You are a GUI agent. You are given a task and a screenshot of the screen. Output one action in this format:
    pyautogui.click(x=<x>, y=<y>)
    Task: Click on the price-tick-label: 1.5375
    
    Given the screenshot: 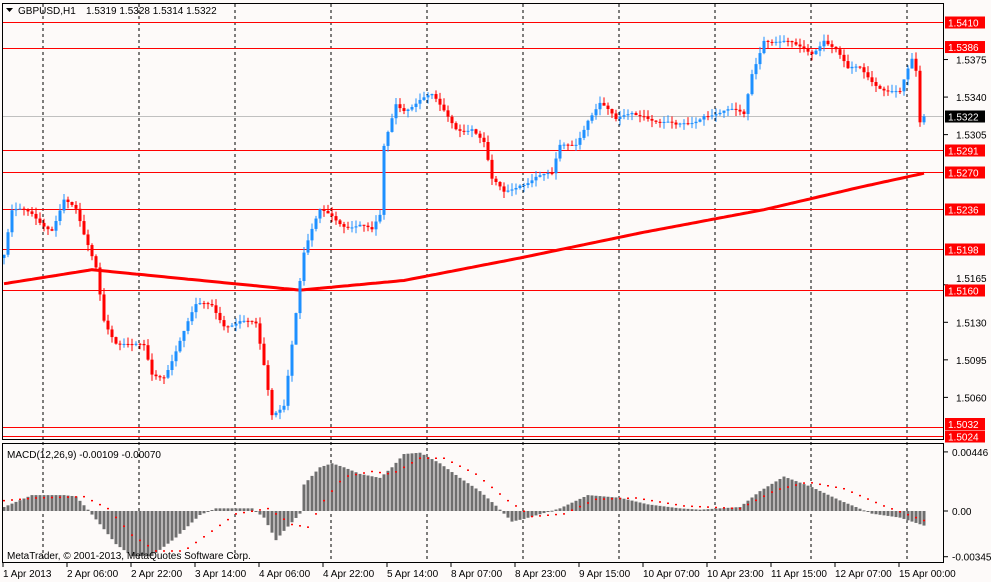 What is the action you would take?
    pyautogui.click(x=971, y=61)
    